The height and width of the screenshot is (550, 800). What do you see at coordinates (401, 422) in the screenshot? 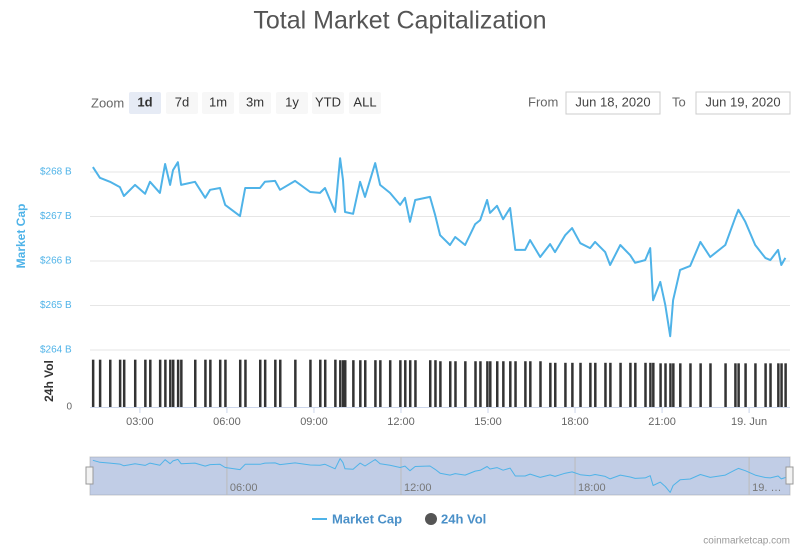
I see `x-tick-label: 12:00` at bounding box center [401, 422].